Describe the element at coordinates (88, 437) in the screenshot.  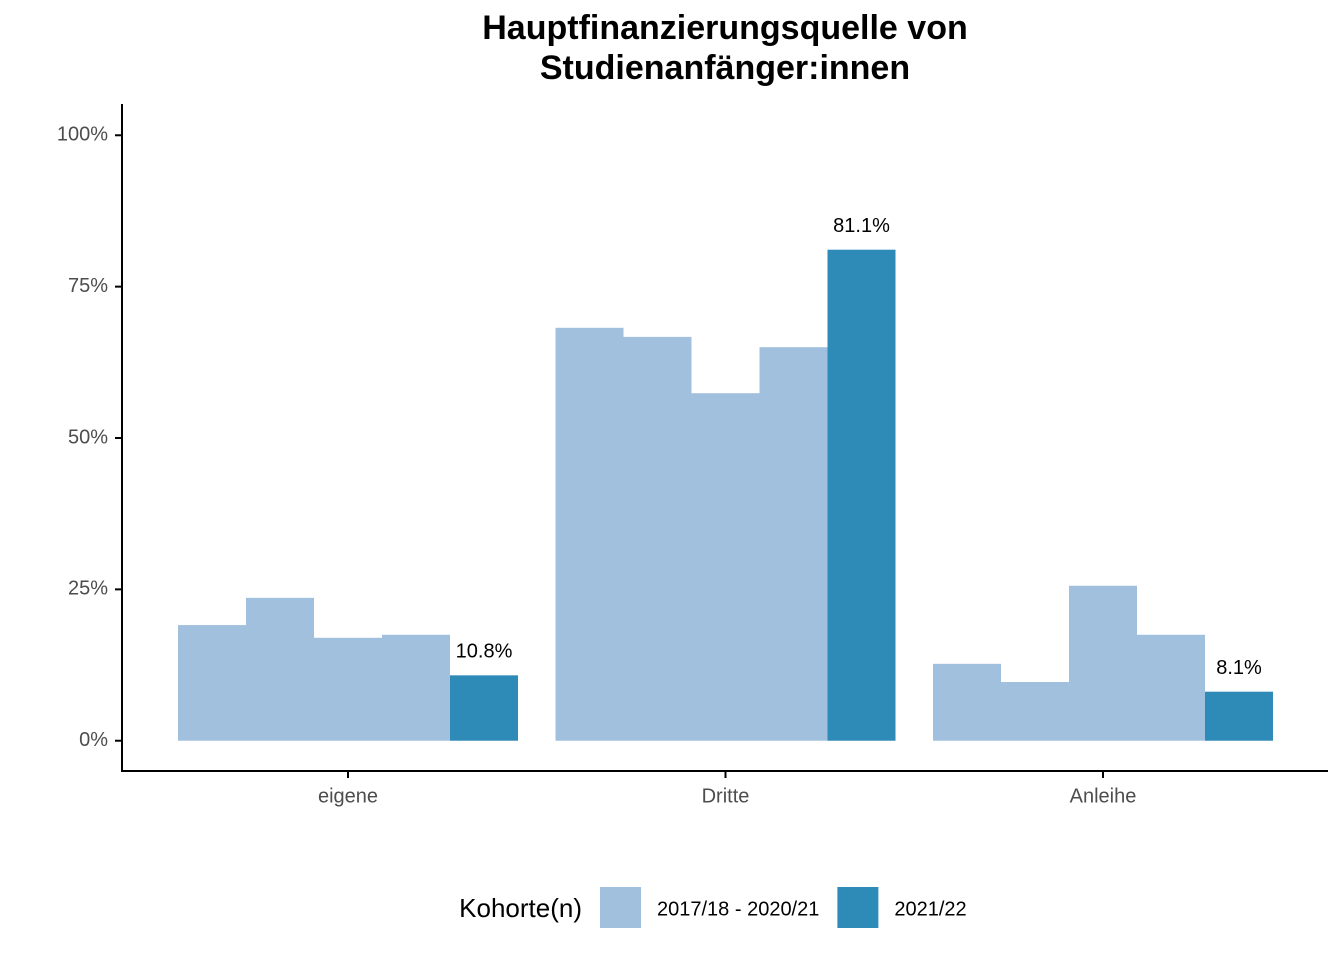
I see `y-tick-label: 50%` at that location.